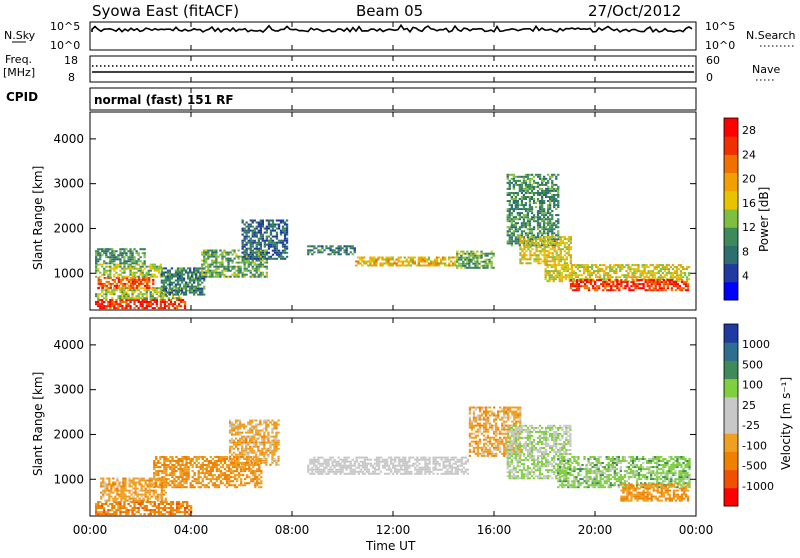 This screenshot has height=558, width=800. What do you see at coordinates (234, 264) in the screenshot?
I see `data-patch` at bounding box center [234, 264].